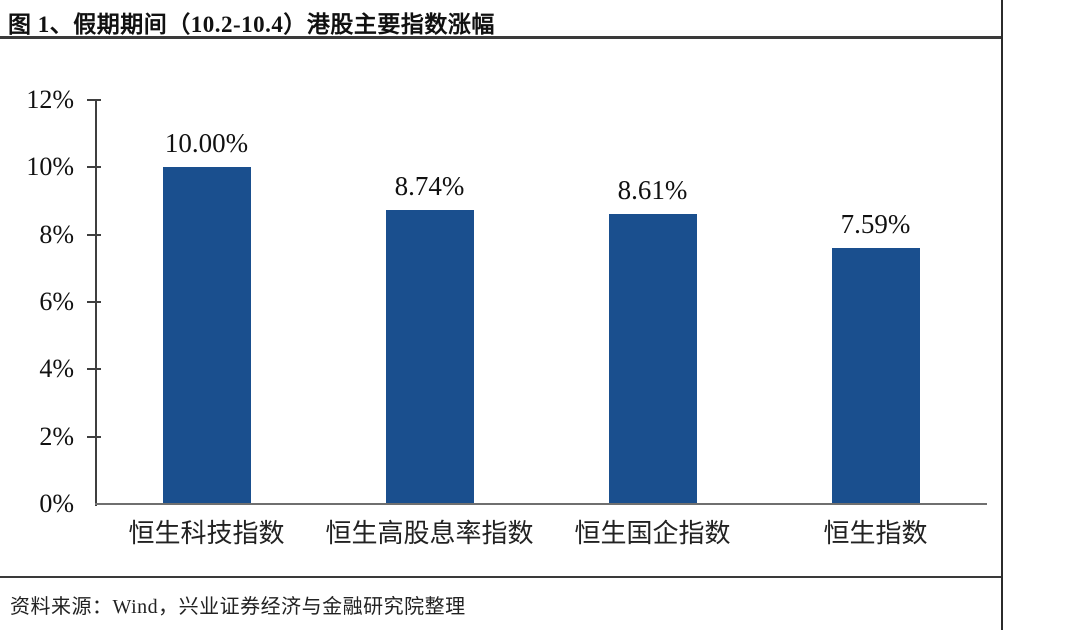 The width and height of the screenshot is (1080, 630). What do you see at coordinates (652, 190) in the screenshot?
I see `bar-value-label: 8.61%` at bounding box center [652, 190].